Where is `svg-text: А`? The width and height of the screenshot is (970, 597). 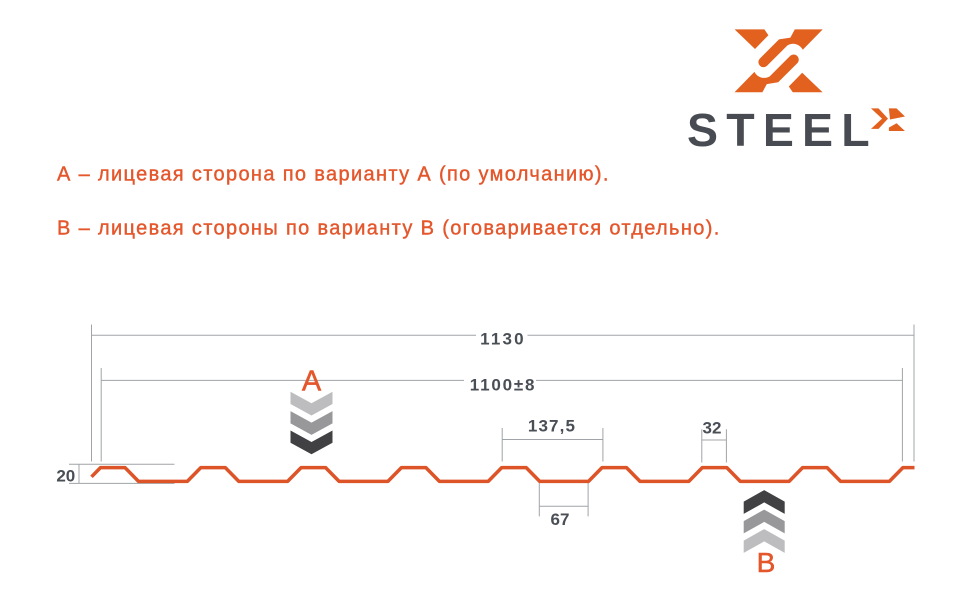 svg-text: А is located at coordinates (312, 382).